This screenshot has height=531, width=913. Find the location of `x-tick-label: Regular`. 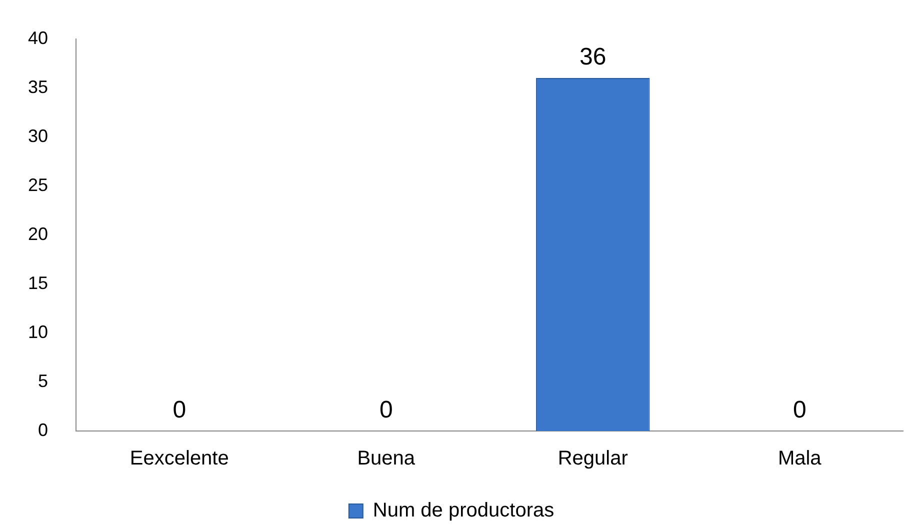

x-tick-label: Regular is located at coordinates (593, 459).